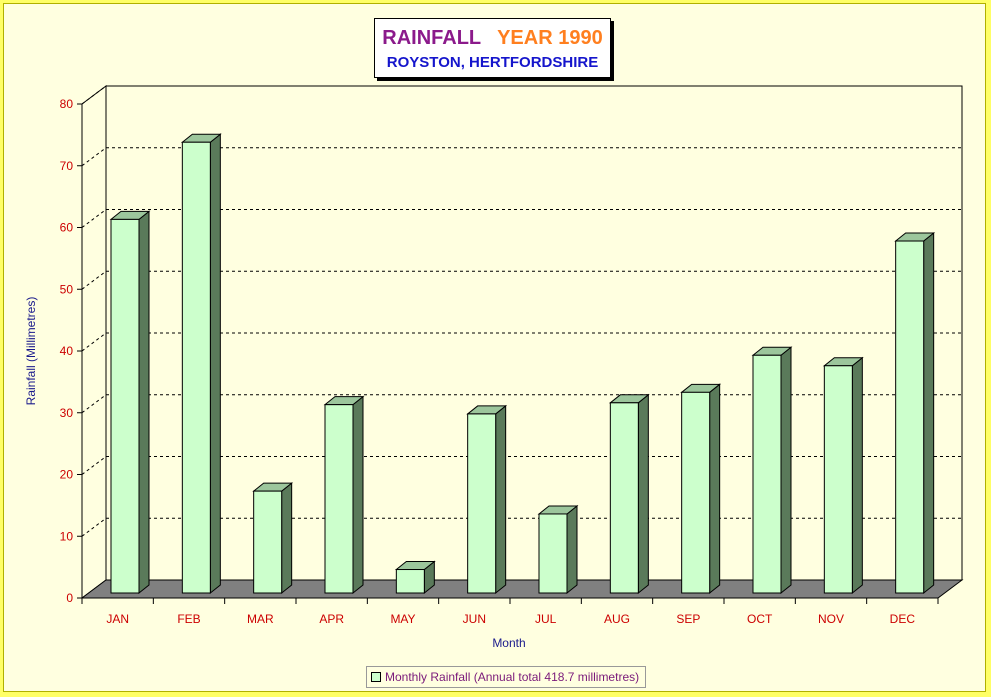 The height and width of the screenshot is (697, 991). I want to click on x-tick-label: DEC, so click(903, 619).